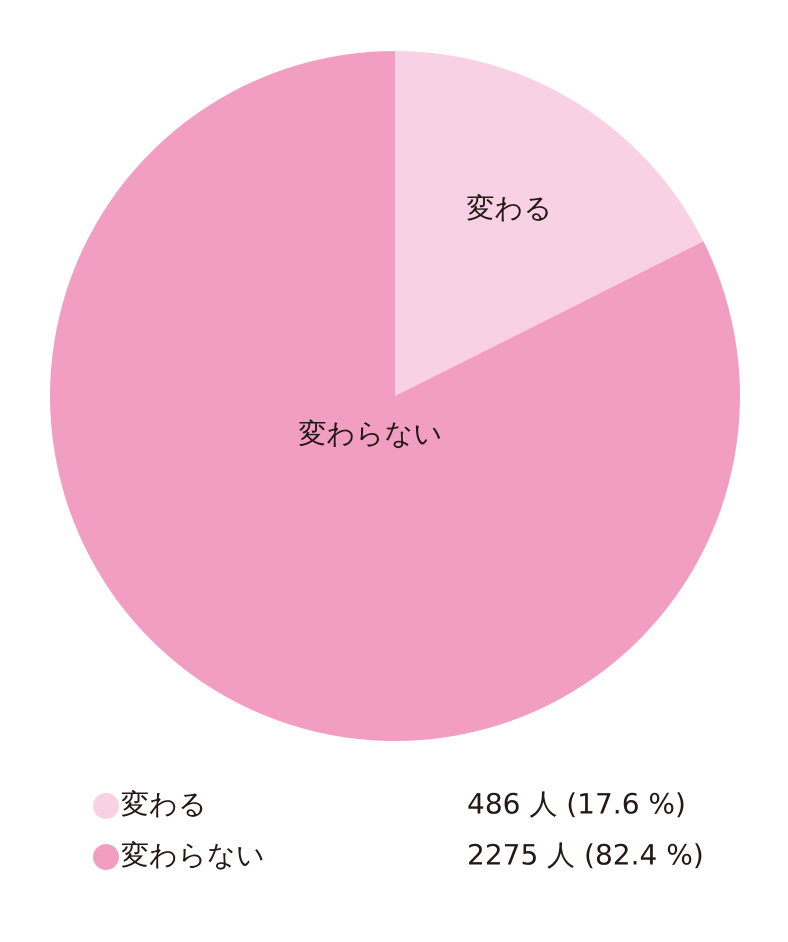 The image size is (788, 942). I want to click on data-label: 486 人 (17.6 %), so click(576, 803).